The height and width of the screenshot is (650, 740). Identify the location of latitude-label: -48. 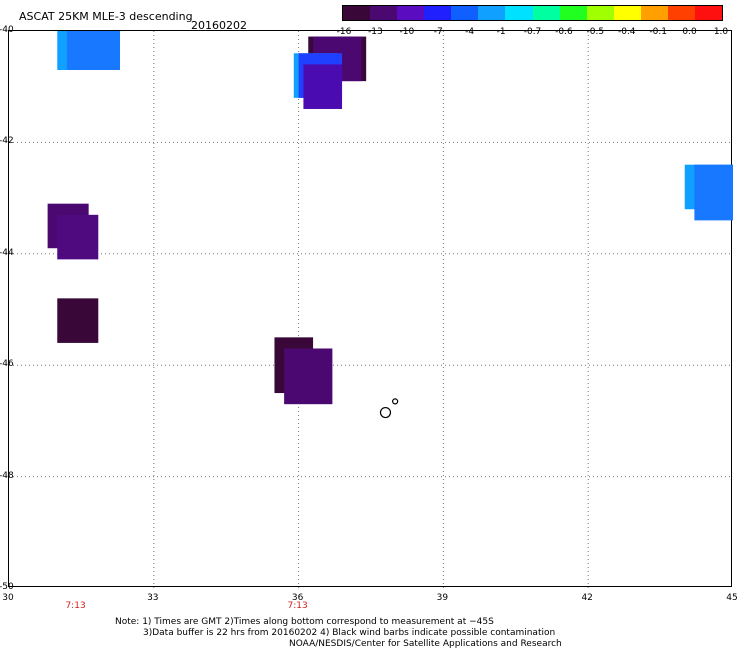
(7, 475).